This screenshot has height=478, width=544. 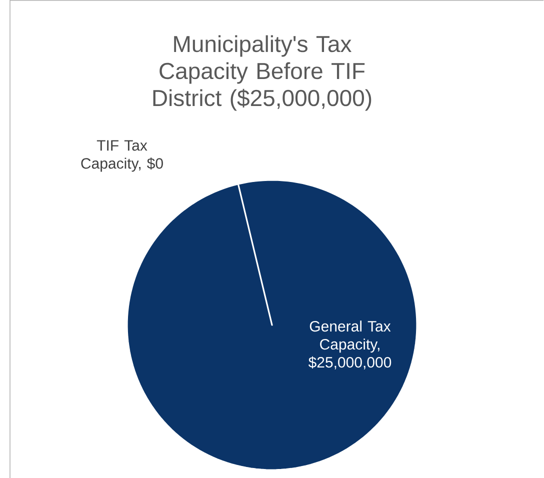 I want to click on slice-label: General Tax Capacity, $25,000,000, so click(x=350, y=345).